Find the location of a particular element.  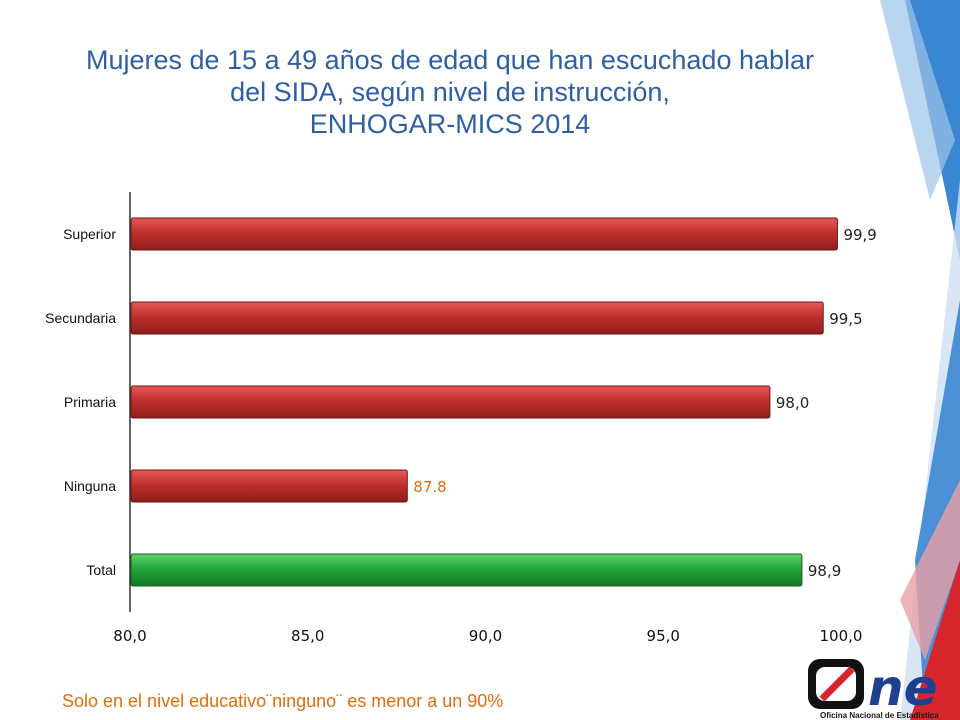

bar-ninguna is located at coordinates (269, 486).